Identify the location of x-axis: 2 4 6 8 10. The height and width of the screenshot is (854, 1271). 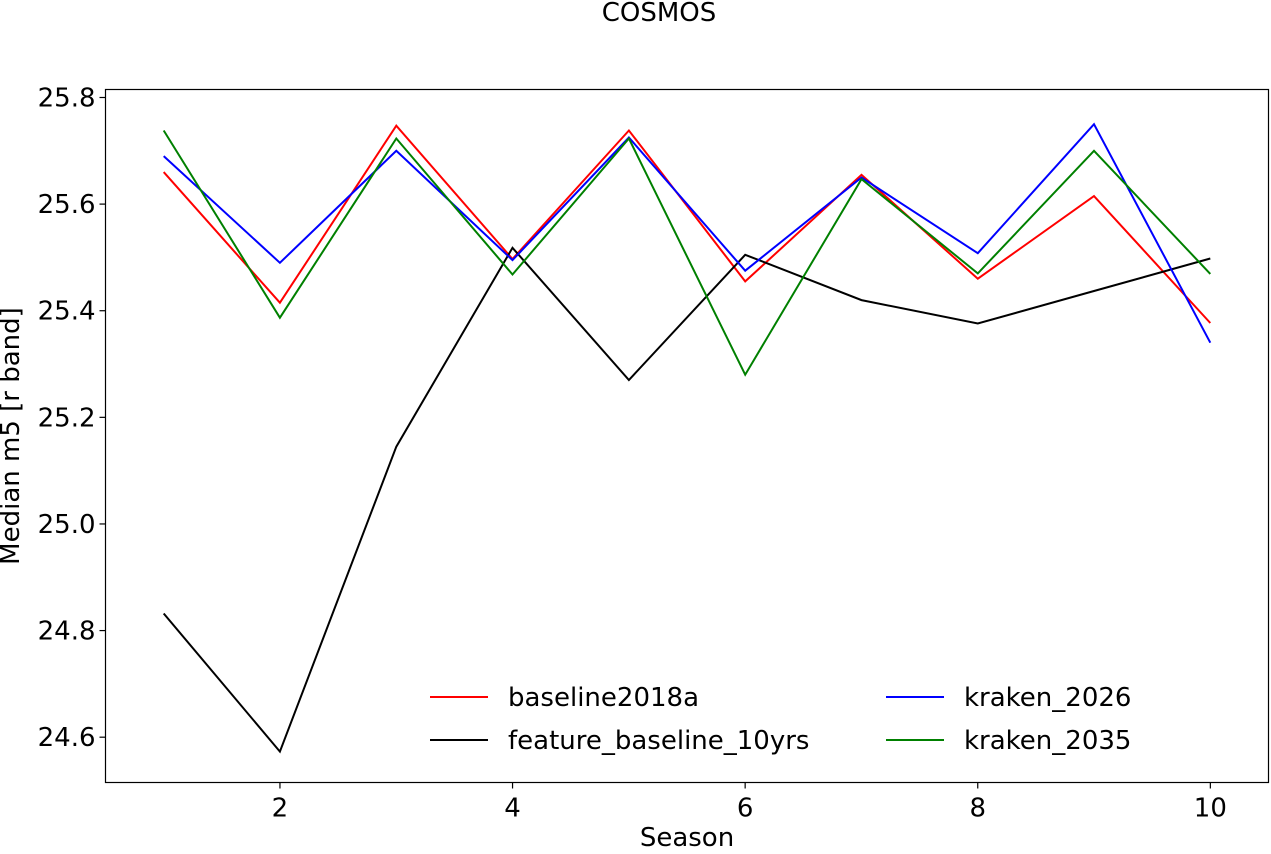
(749, 803).